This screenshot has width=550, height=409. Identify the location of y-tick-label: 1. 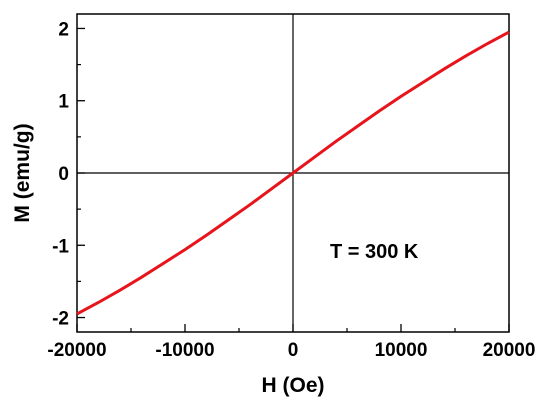
(63, 102).